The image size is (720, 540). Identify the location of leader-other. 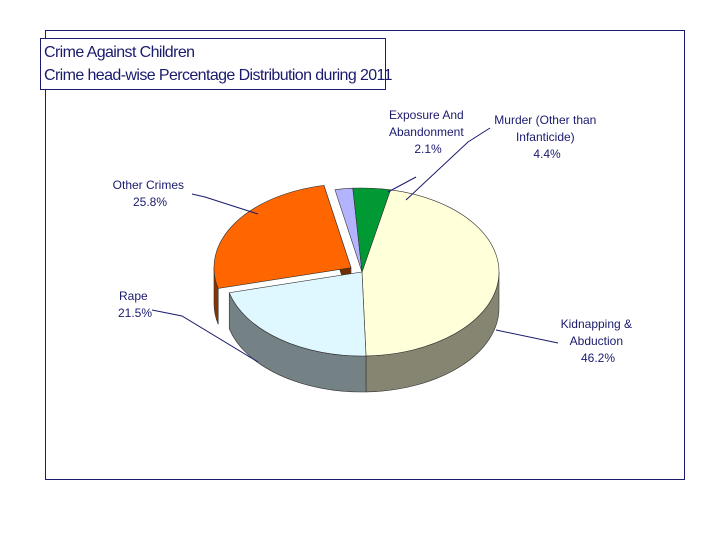
(225, 204).